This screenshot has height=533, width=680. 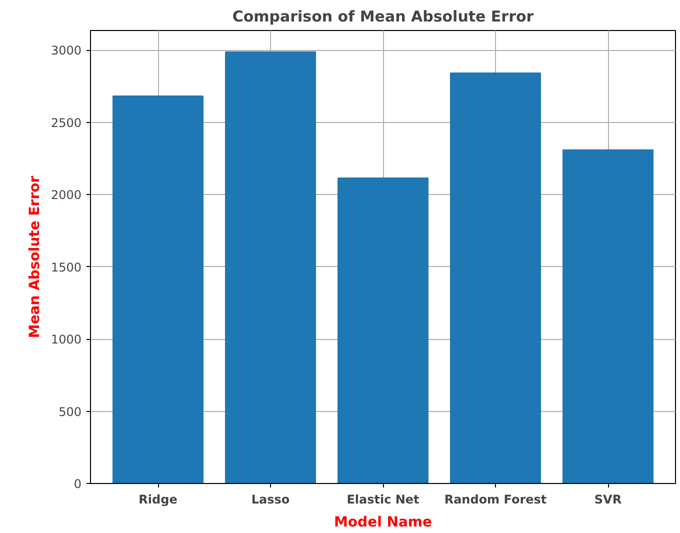 I want to click on y-tick-label: 2000, so click(x=66, y=195).